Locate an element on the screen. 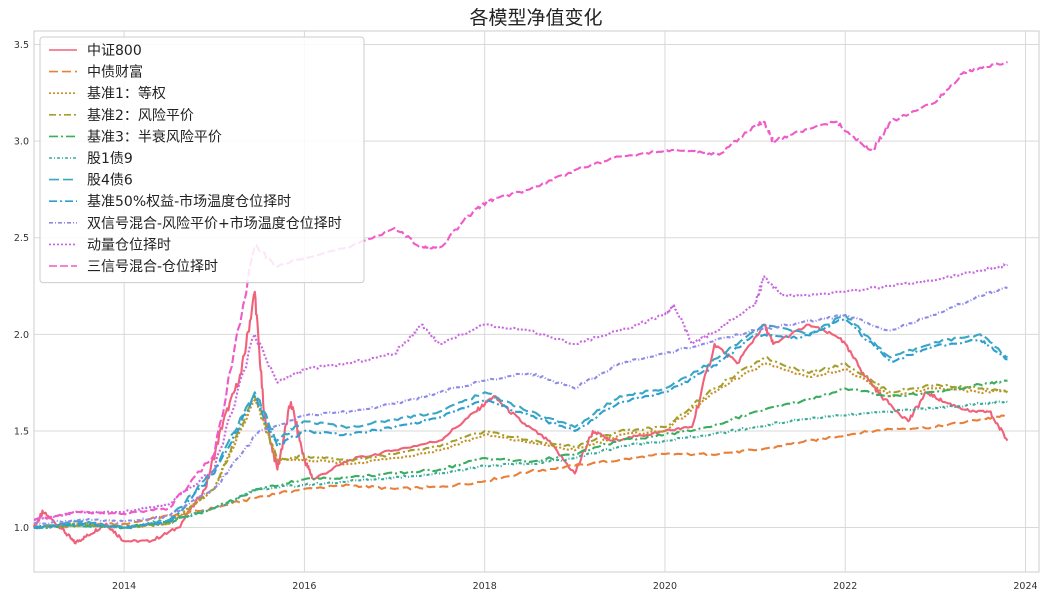 The height and width of the screenshot is (601, 1044). legend-label: 双信号混合-风险平价+市场温度仓位择时 is located at coordinates (214, 223).